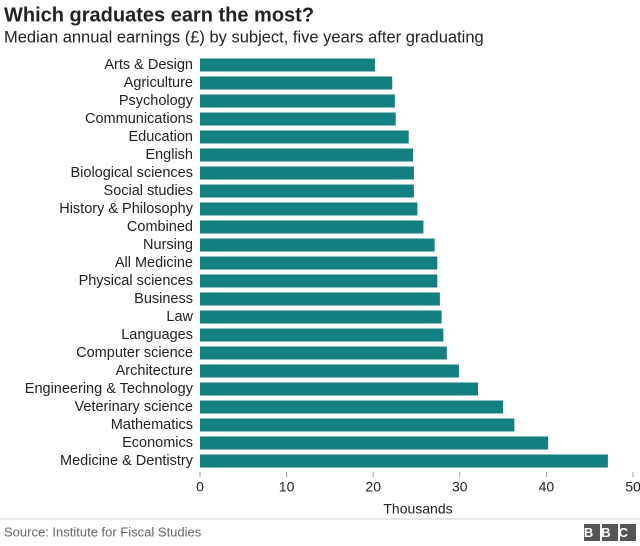 The height and width of the screenshot is (546, 640). Describe the element at coordinates (373, 487) in the screenshot. I see `x-tick-label: 20` at that location.